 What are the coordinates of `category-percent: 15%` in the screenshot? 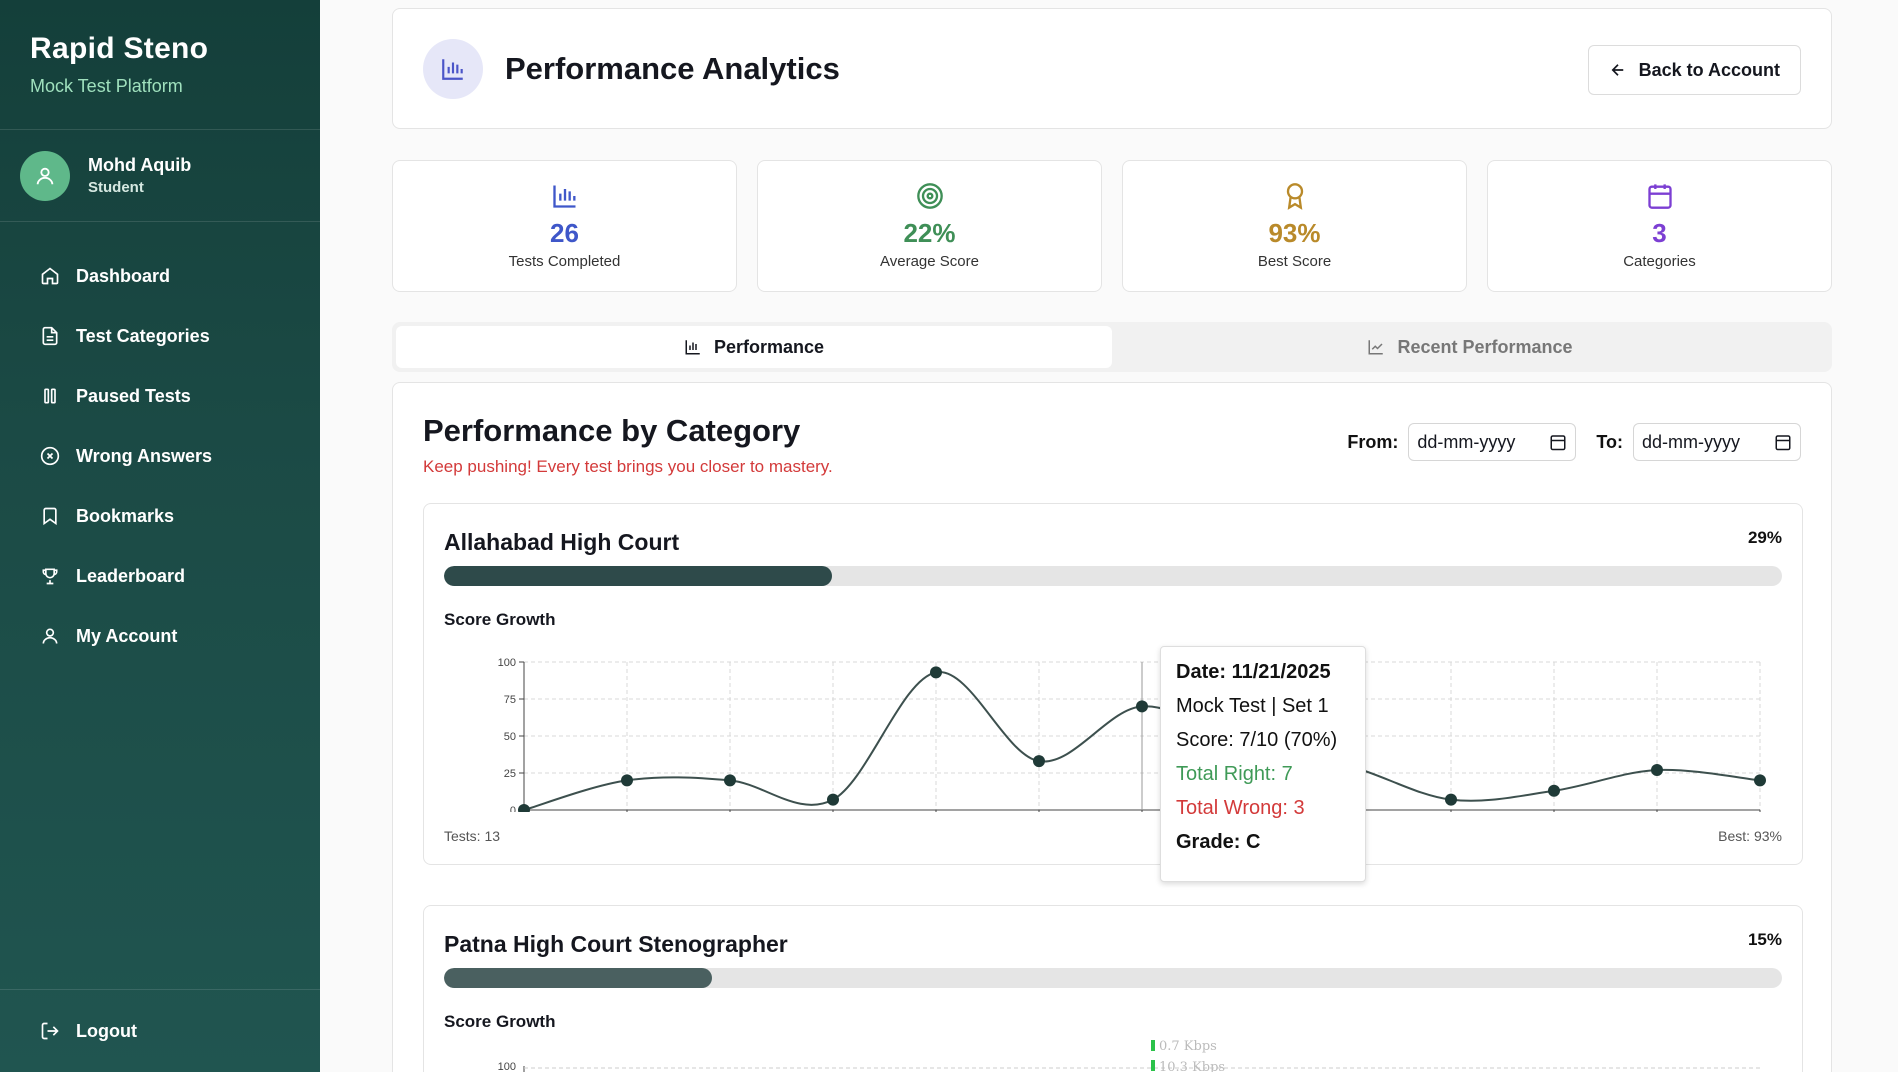 It's located at (1764, 939).